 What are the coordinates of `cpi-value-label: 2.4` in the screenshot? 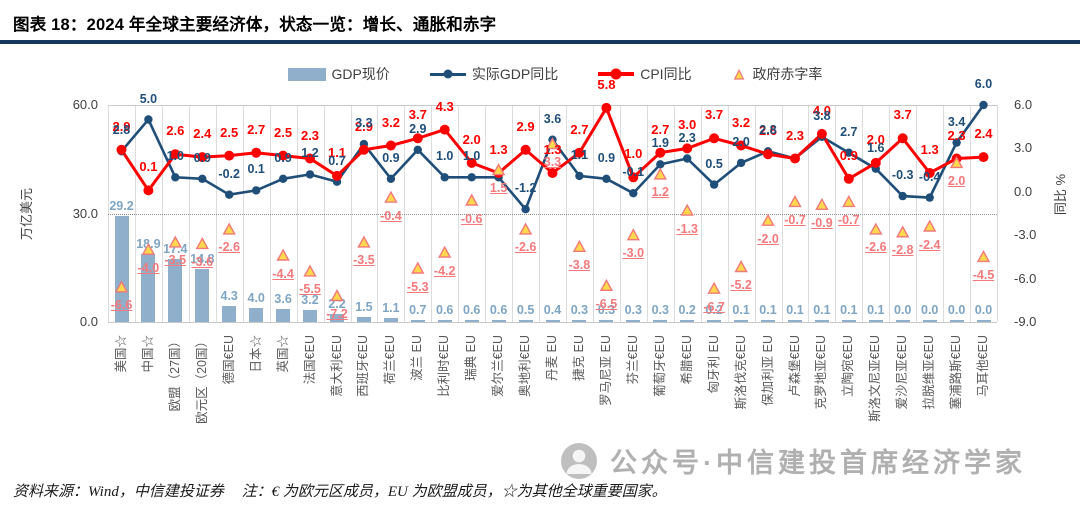 It's located at (202, 134).